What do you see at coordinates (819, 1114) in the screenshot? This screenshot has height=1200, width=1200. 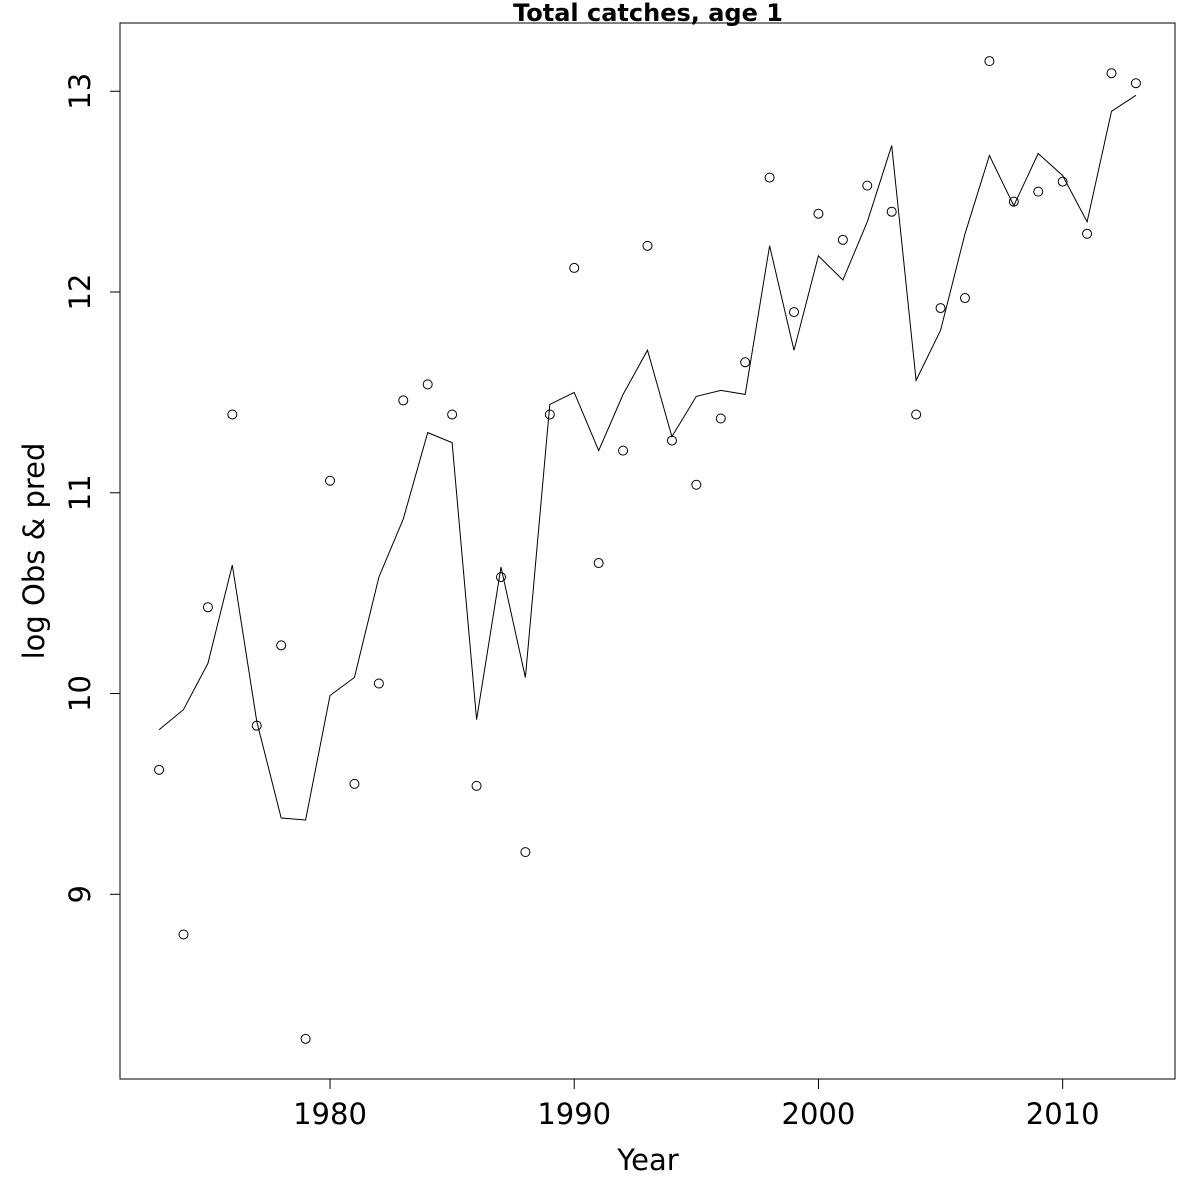 I see `x-tick-label: 2000` at bounding box center [819, 1114].